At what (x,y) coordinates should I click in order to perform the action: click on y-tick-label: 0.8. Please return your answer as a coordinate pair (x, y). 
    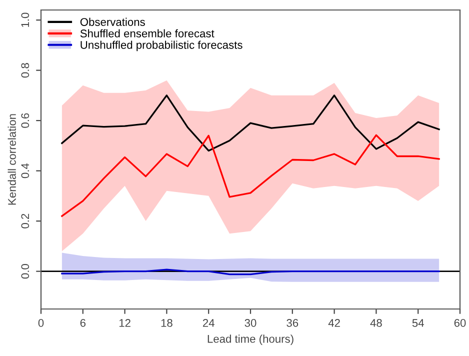
    Looking at the image, I should click on (25, 70).